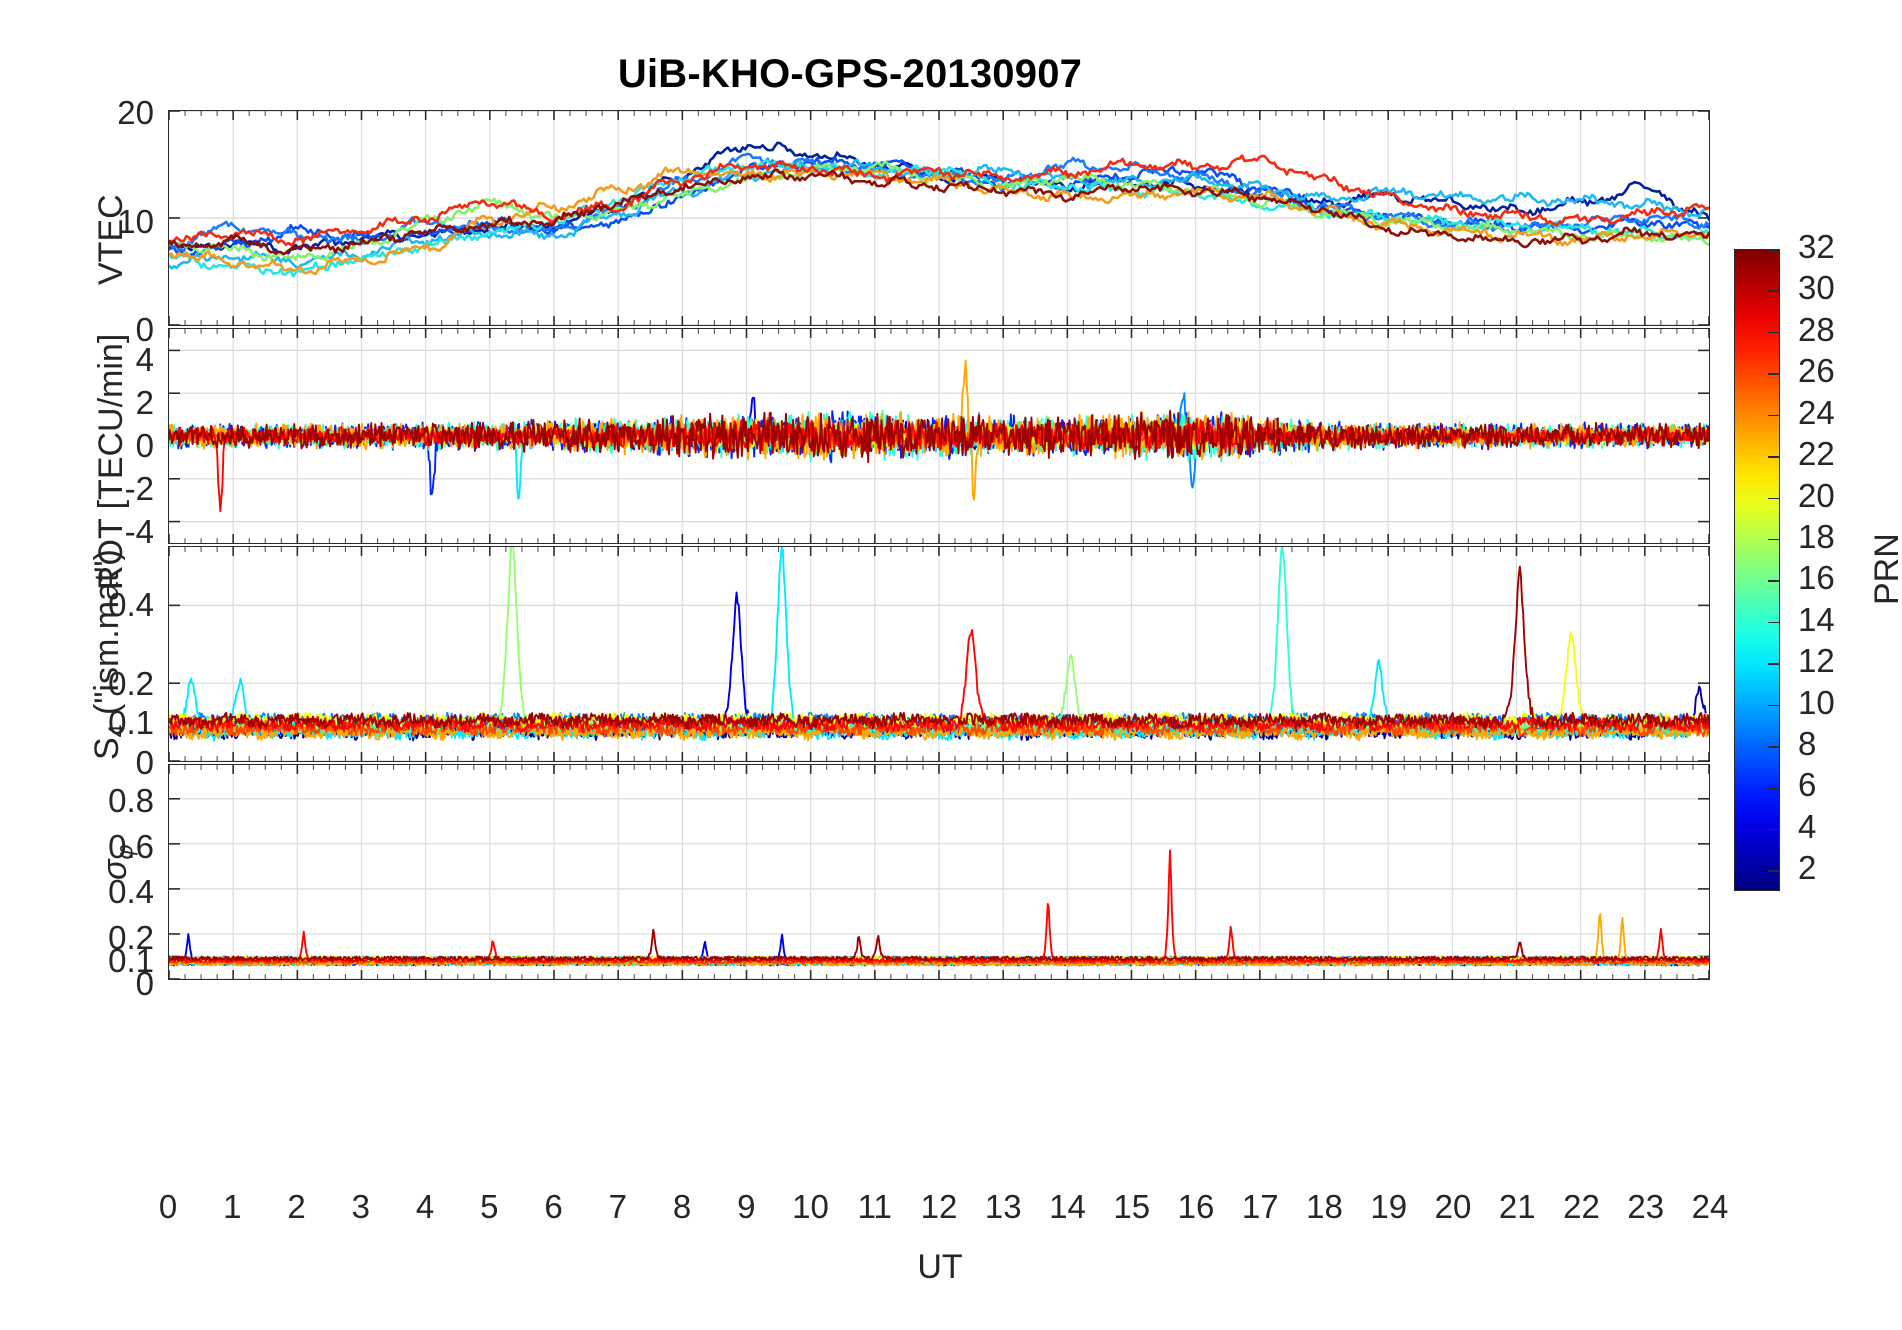  What do you see at coordinates (1389, 1206) in the screenshot?
I see `x-tick-19: 19` at bounding box center [1389, 1206].